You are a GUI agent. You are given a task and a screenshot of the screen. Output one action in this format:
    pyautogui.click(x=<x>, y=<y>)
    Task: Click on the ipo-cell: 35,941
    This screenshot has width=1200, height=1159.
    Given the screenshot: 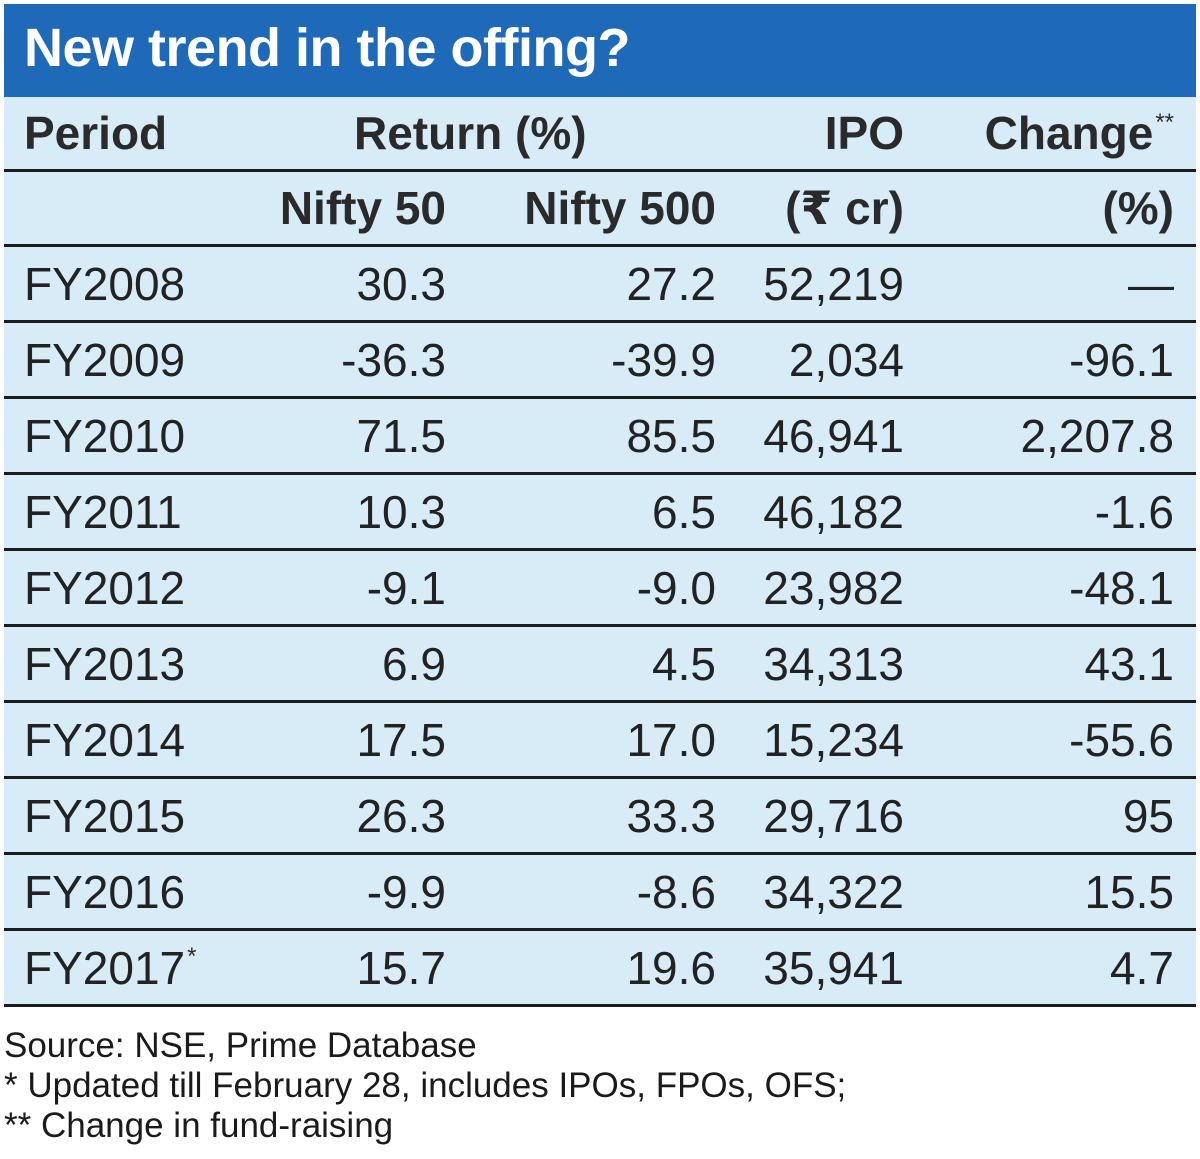 What is the action you would take?
    pyautogui.click(x=833, y=967)
    